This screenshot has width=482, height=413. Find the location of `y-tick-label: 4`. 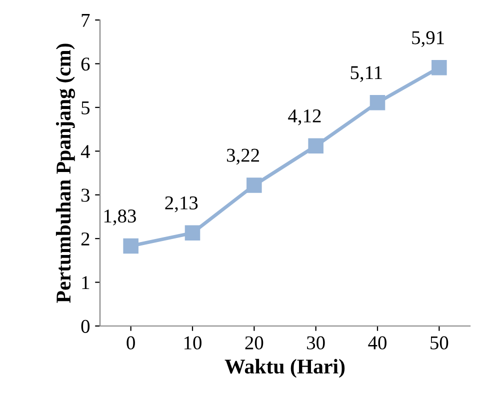

y-tick-label: 4 is located at coordinates (85, 151).